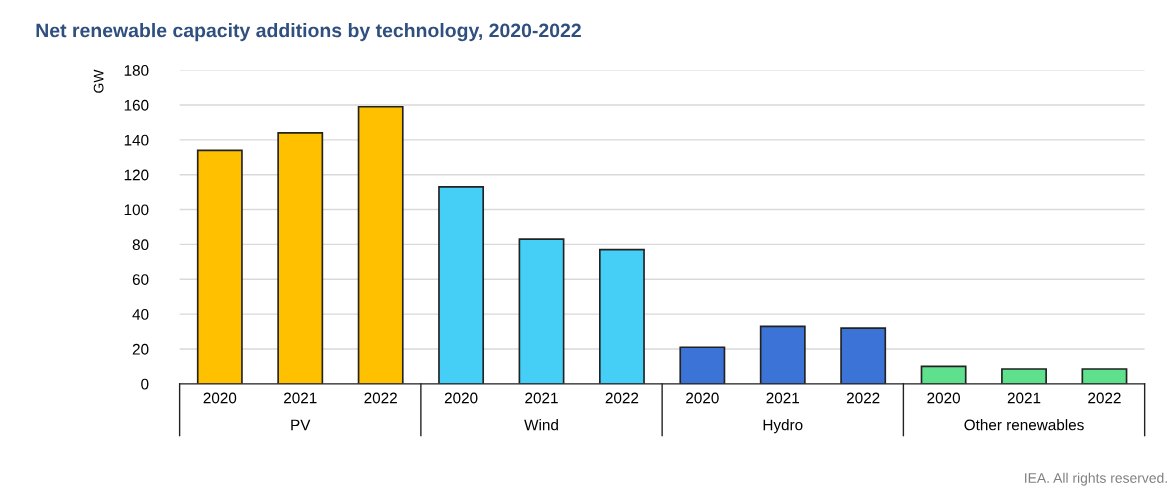 Image resolution: width=1174 pixels, height=494 pixels. I want to click on y-tick-label: 20, so click(140, 349).